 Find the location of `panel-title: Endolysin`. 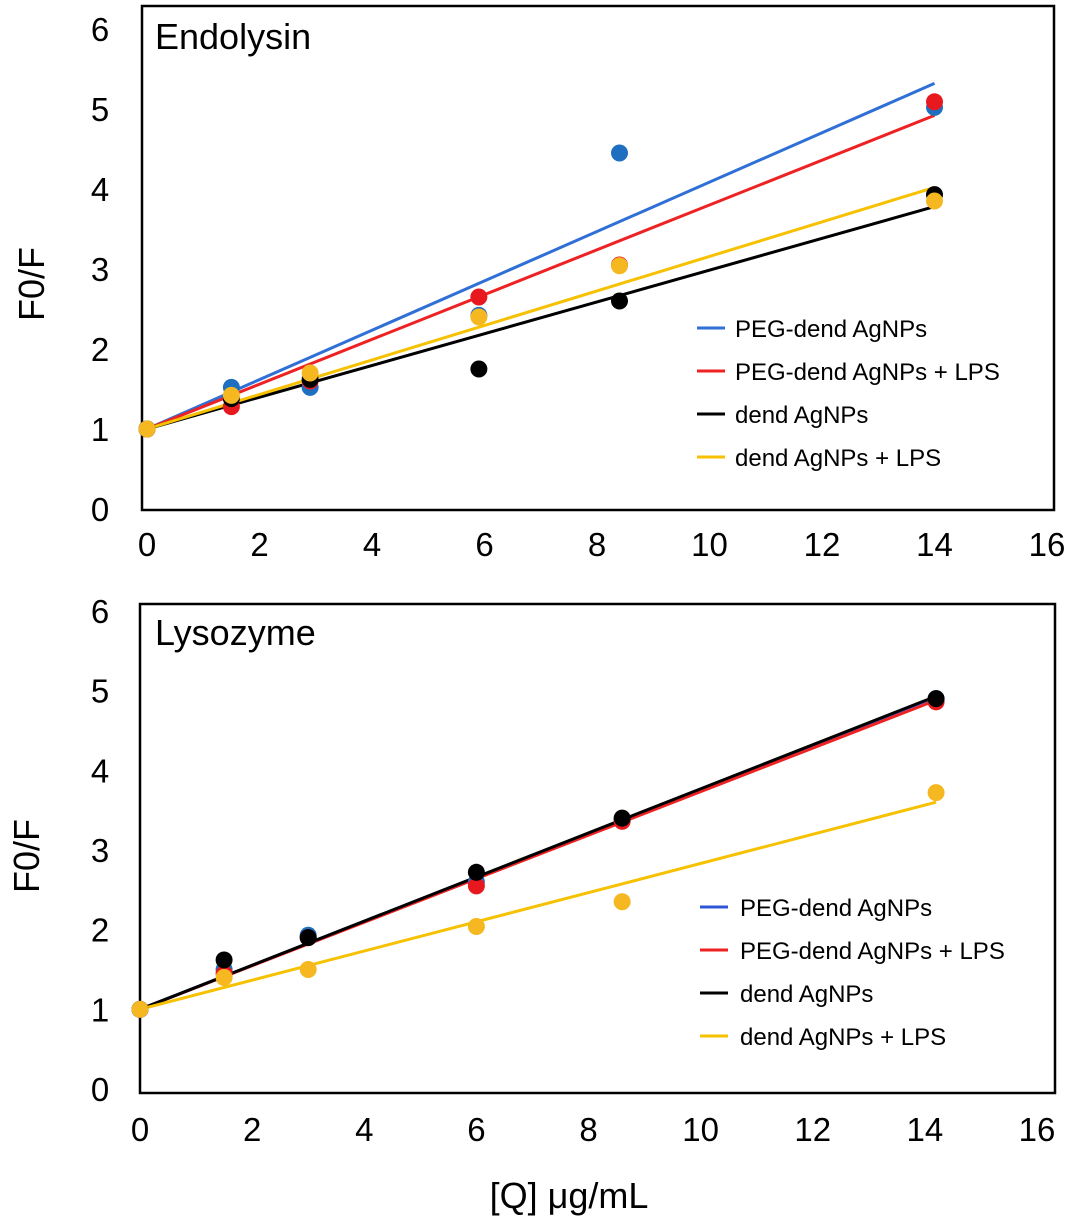

panel-title: Endolysin is located at coordinates (233, 36).